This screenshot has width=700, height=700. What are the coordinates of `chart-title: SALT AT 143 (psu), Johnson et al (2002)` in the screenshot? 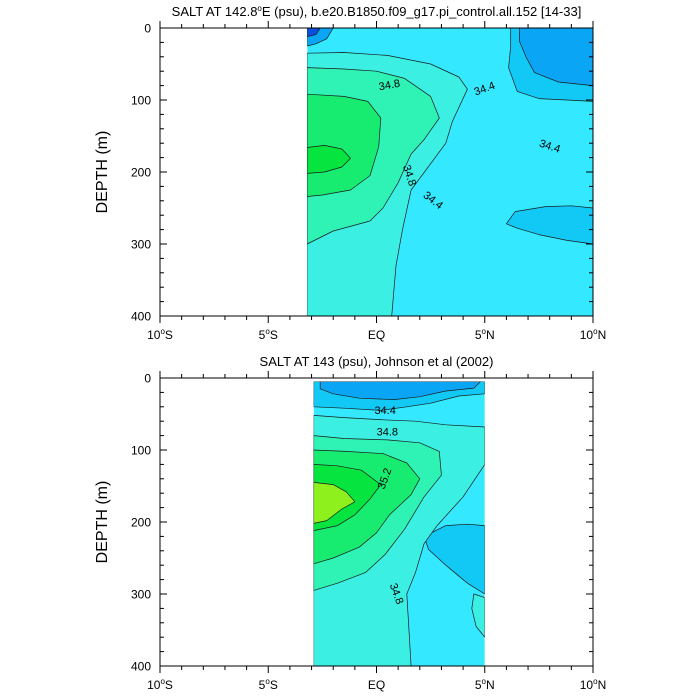 It's located at (377, 361).